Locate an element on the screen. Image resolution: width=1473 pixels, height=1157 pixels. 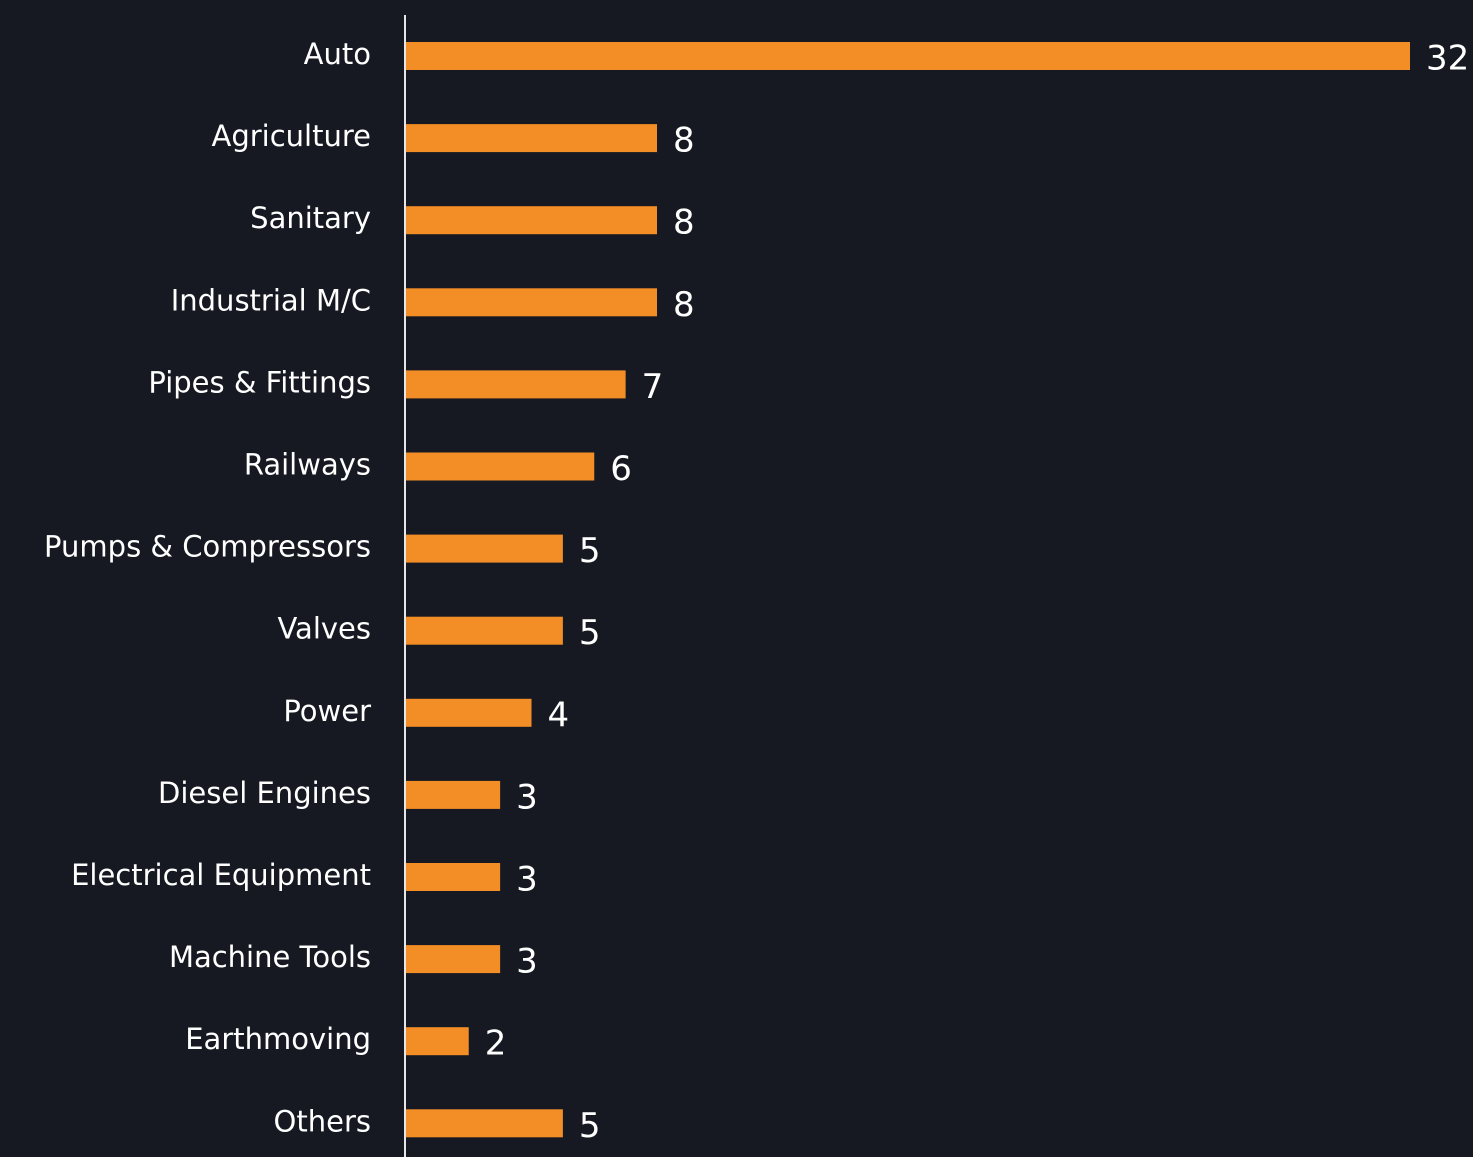
value-label: 2 is located at coordinates (496, 1044).